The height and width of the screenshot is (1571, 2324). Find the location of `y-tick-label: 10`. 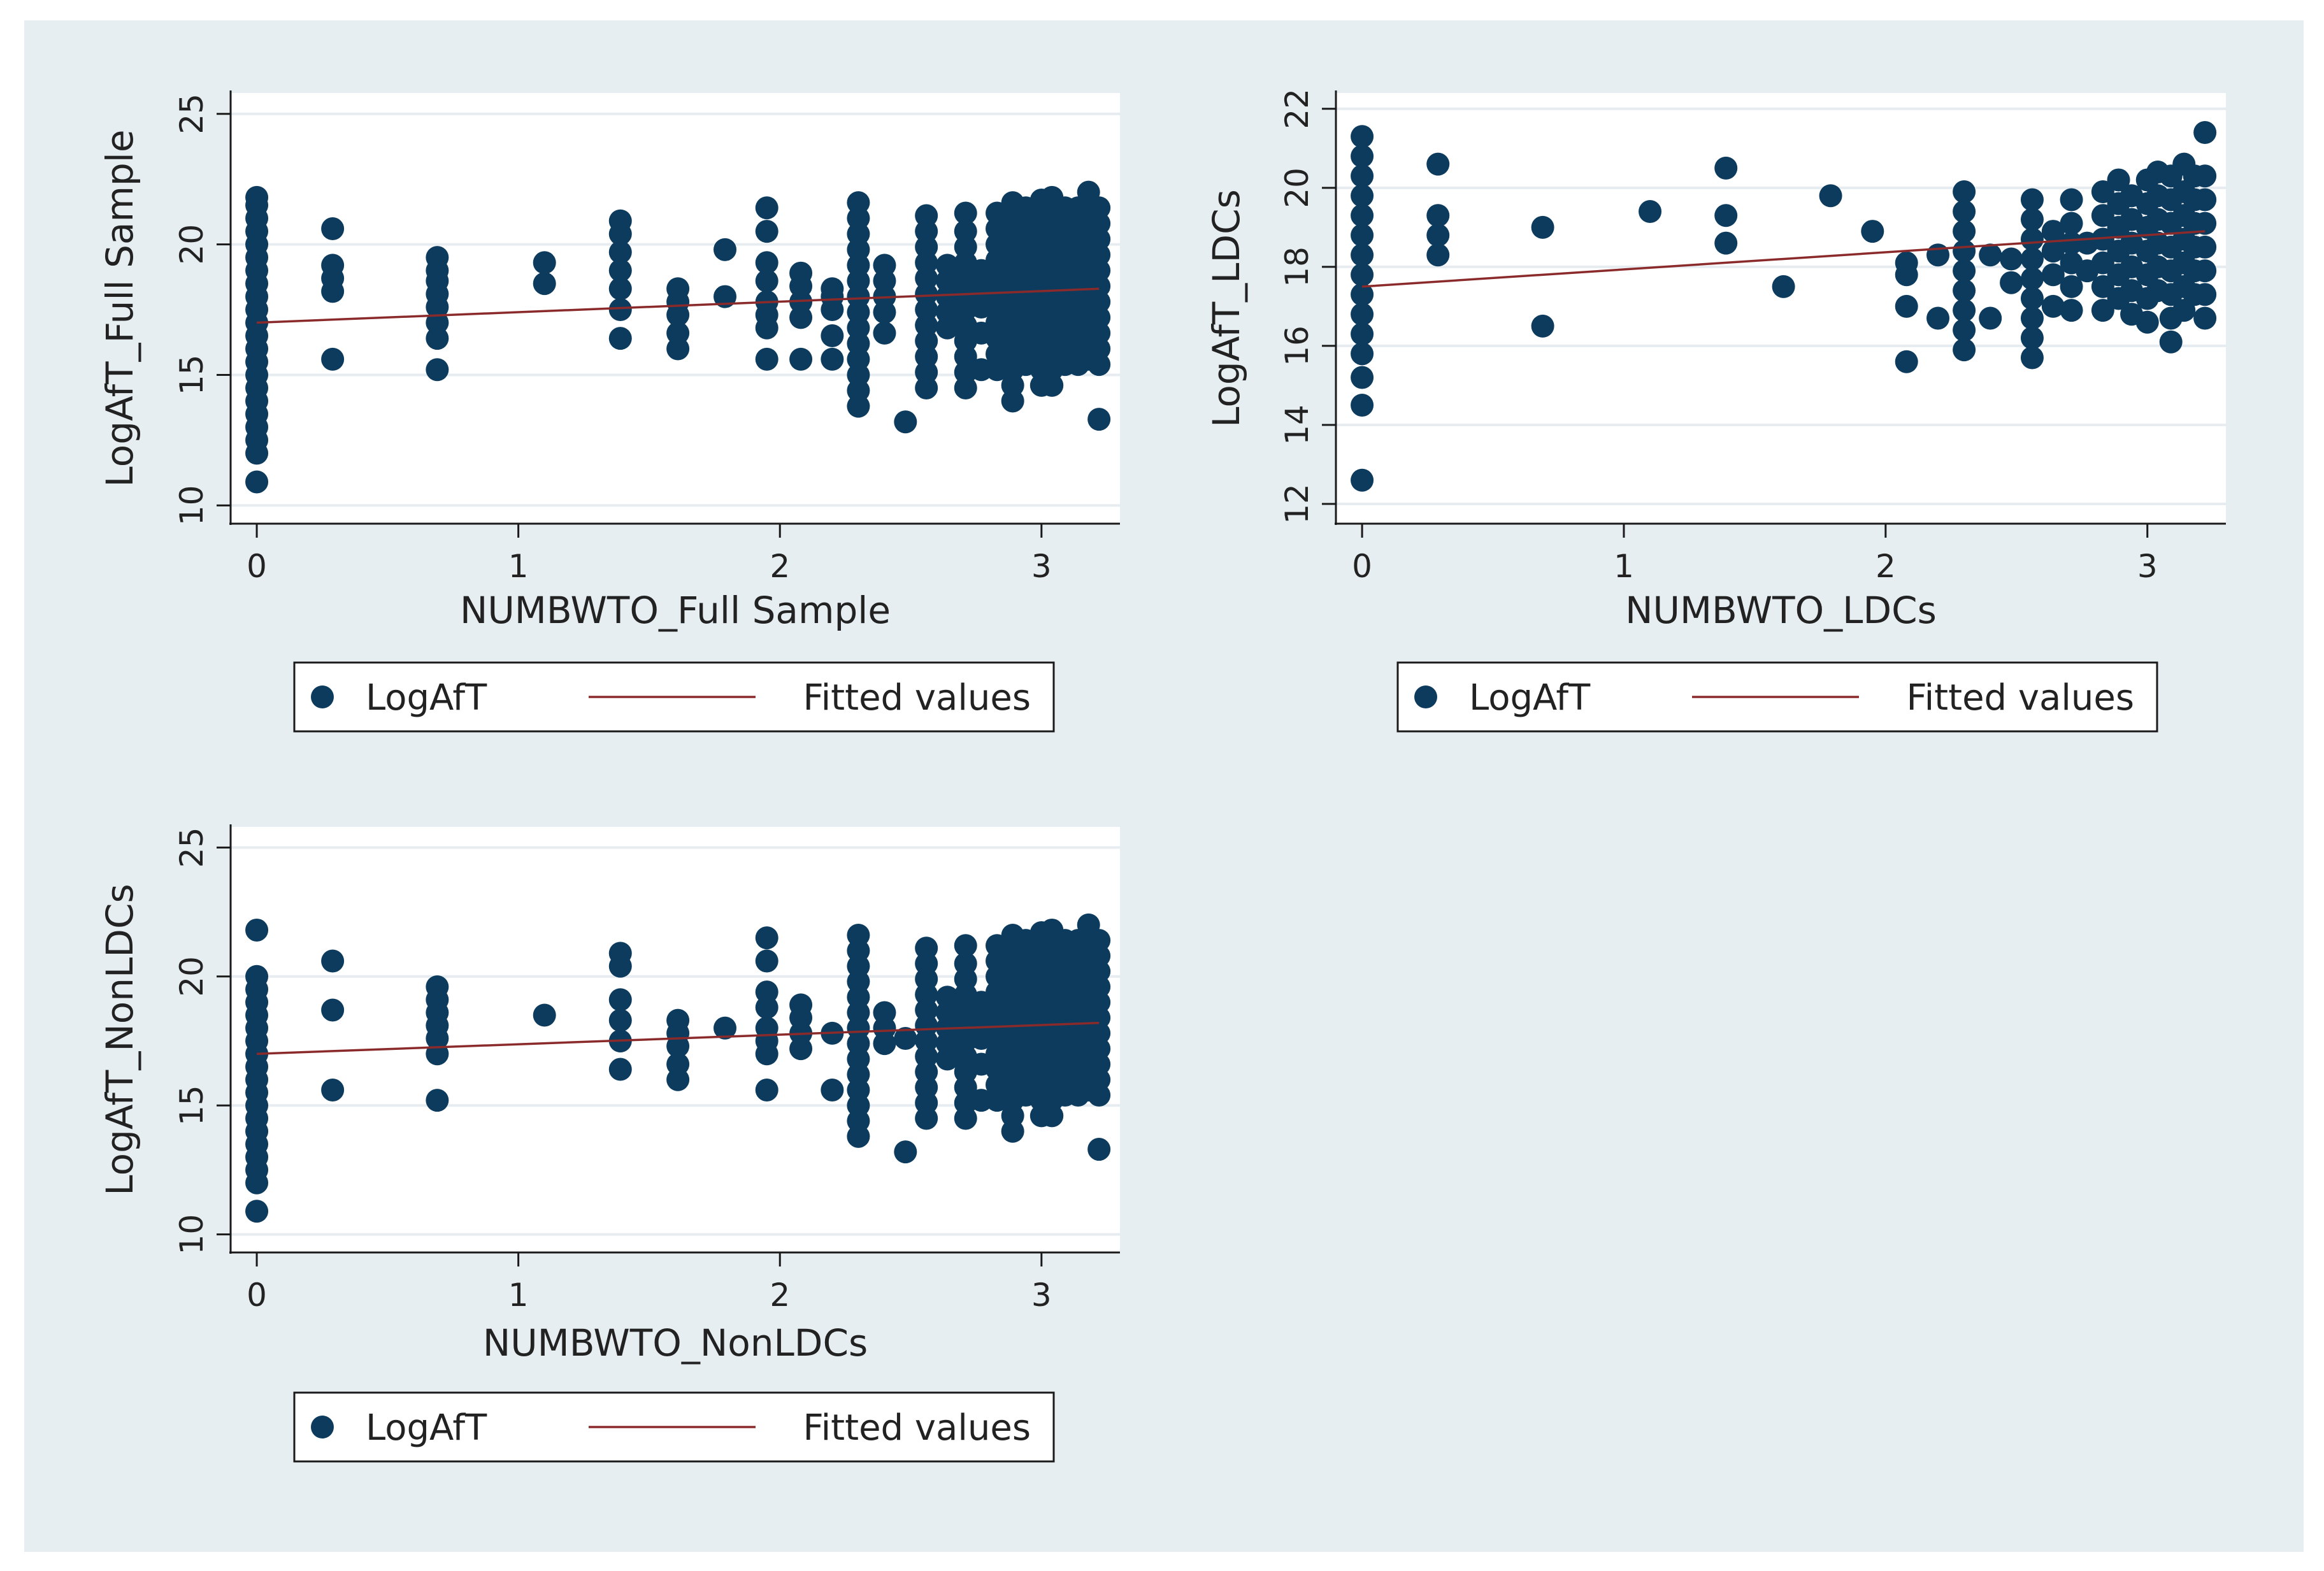

y-tick-label: 10 is located at coordinates (192, 505).